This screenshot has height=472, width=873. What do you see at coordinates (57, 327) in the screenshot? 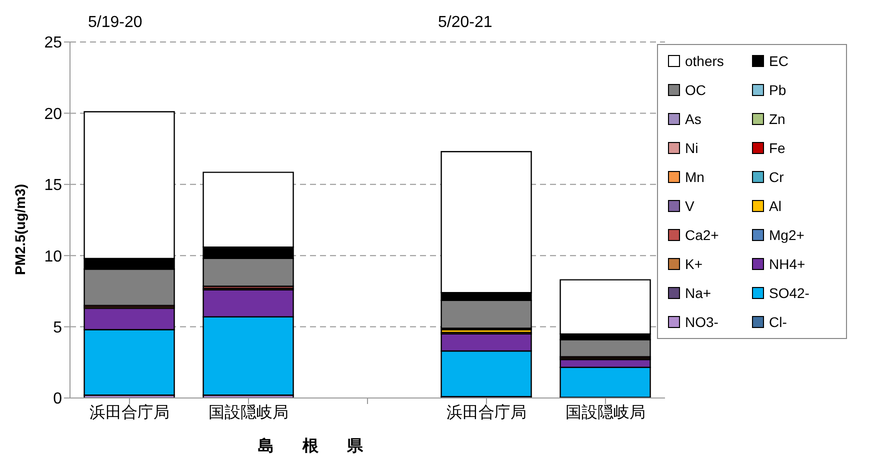
I see `y-tick-label: 5` at bounding box center [57, 327].